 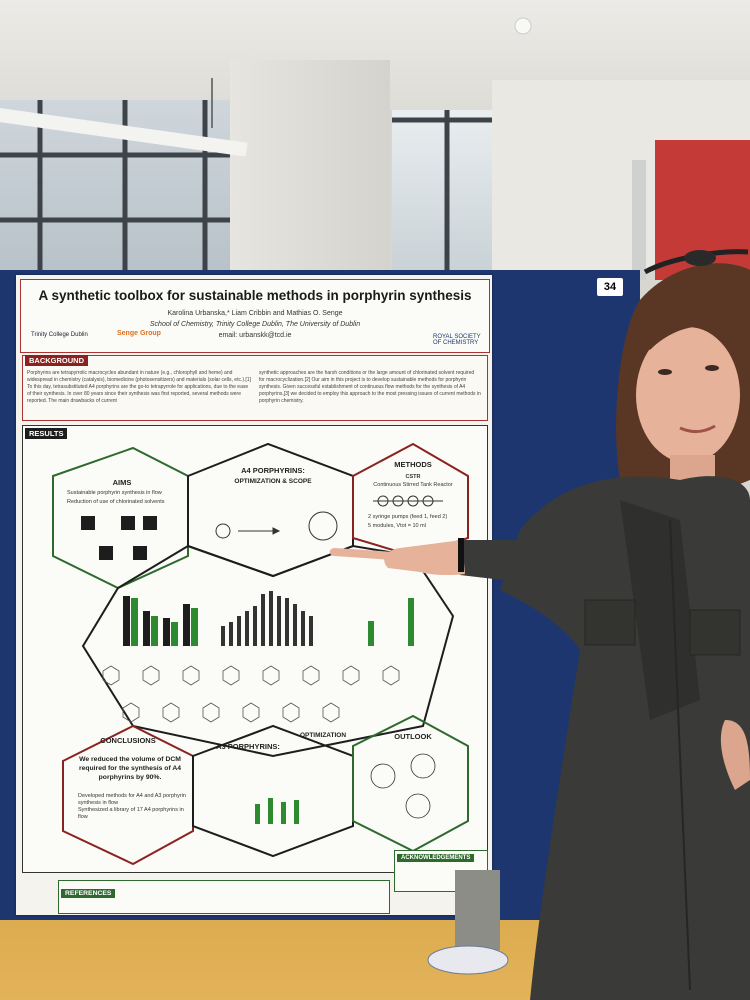 What do you see at coordinates (457, 340) in the screenshot?
I see `rsc-logo: ROYAL SOCIETY OF CHEMISTRY` at bounding box center [457, 340].